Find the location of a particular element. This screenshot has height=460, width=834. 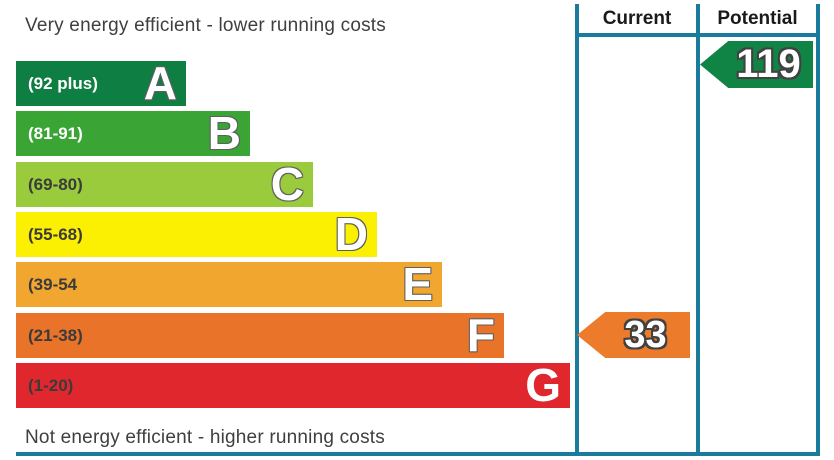

band-range-label: (69-80) is located at coordinates (55, 184).